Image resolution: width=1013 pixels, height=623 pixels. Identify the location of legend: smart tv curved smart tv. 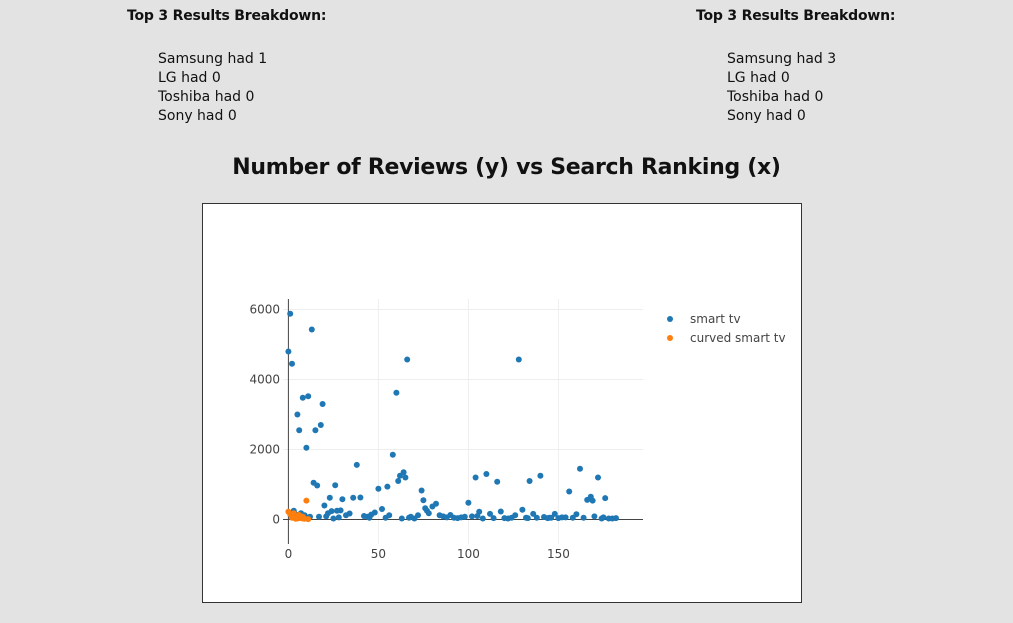
(726, 328).